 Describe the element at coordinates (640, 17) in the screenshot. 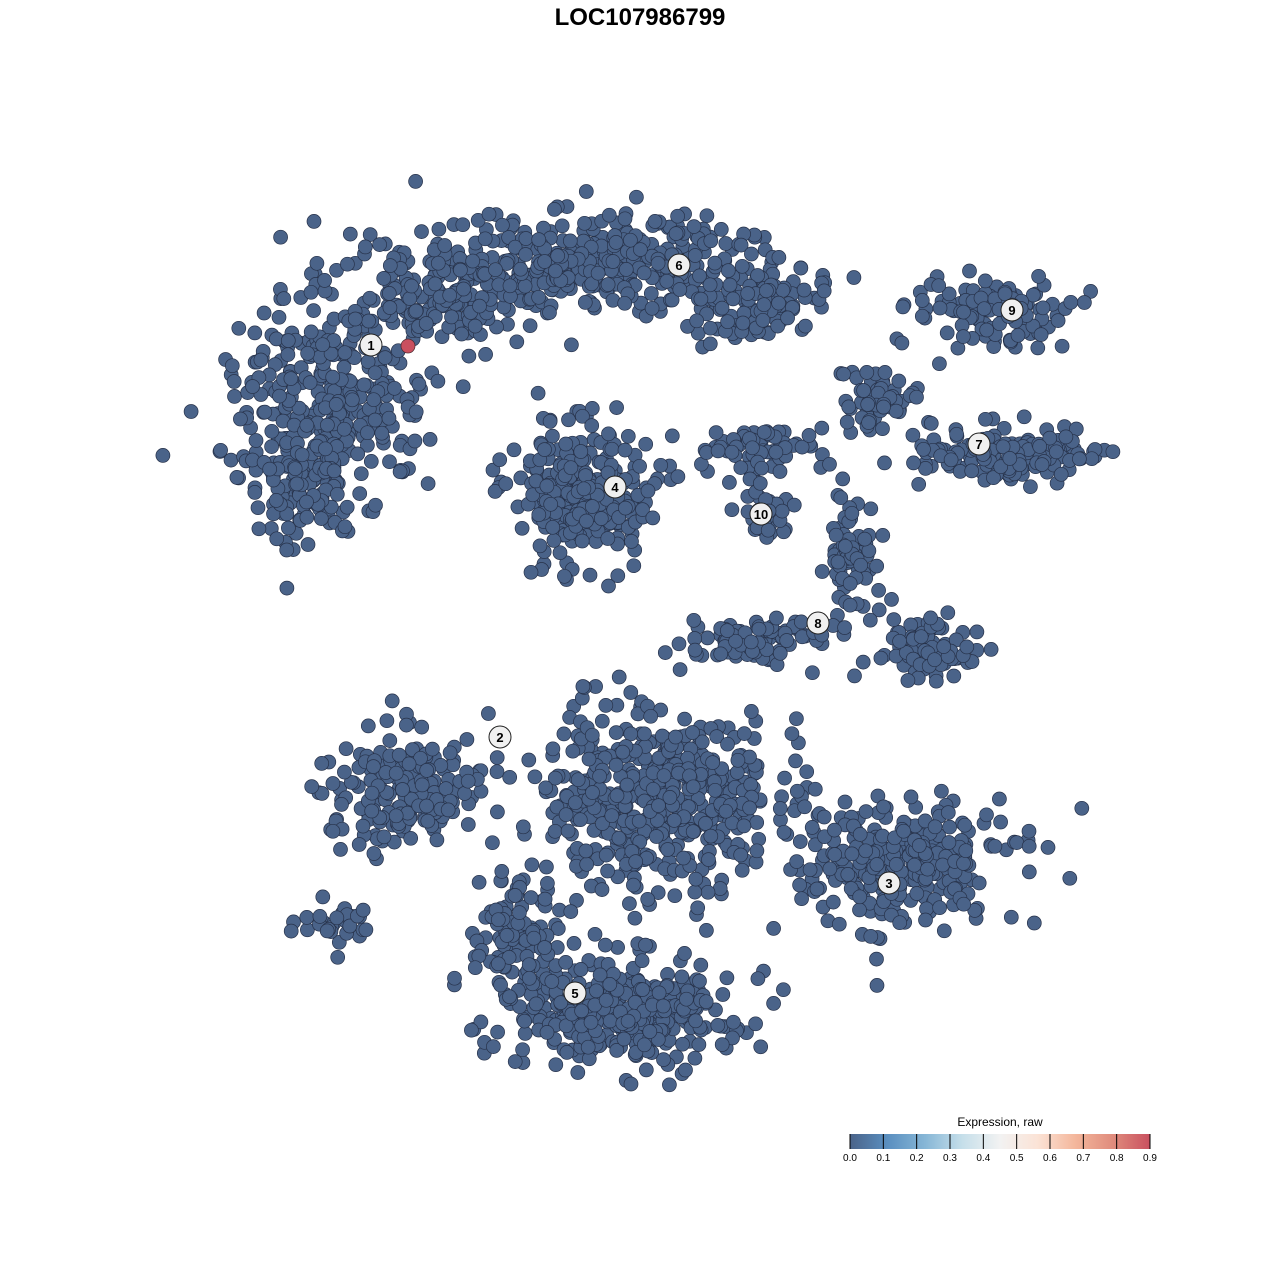

I see `chart-title: LOC107986799` at that location.